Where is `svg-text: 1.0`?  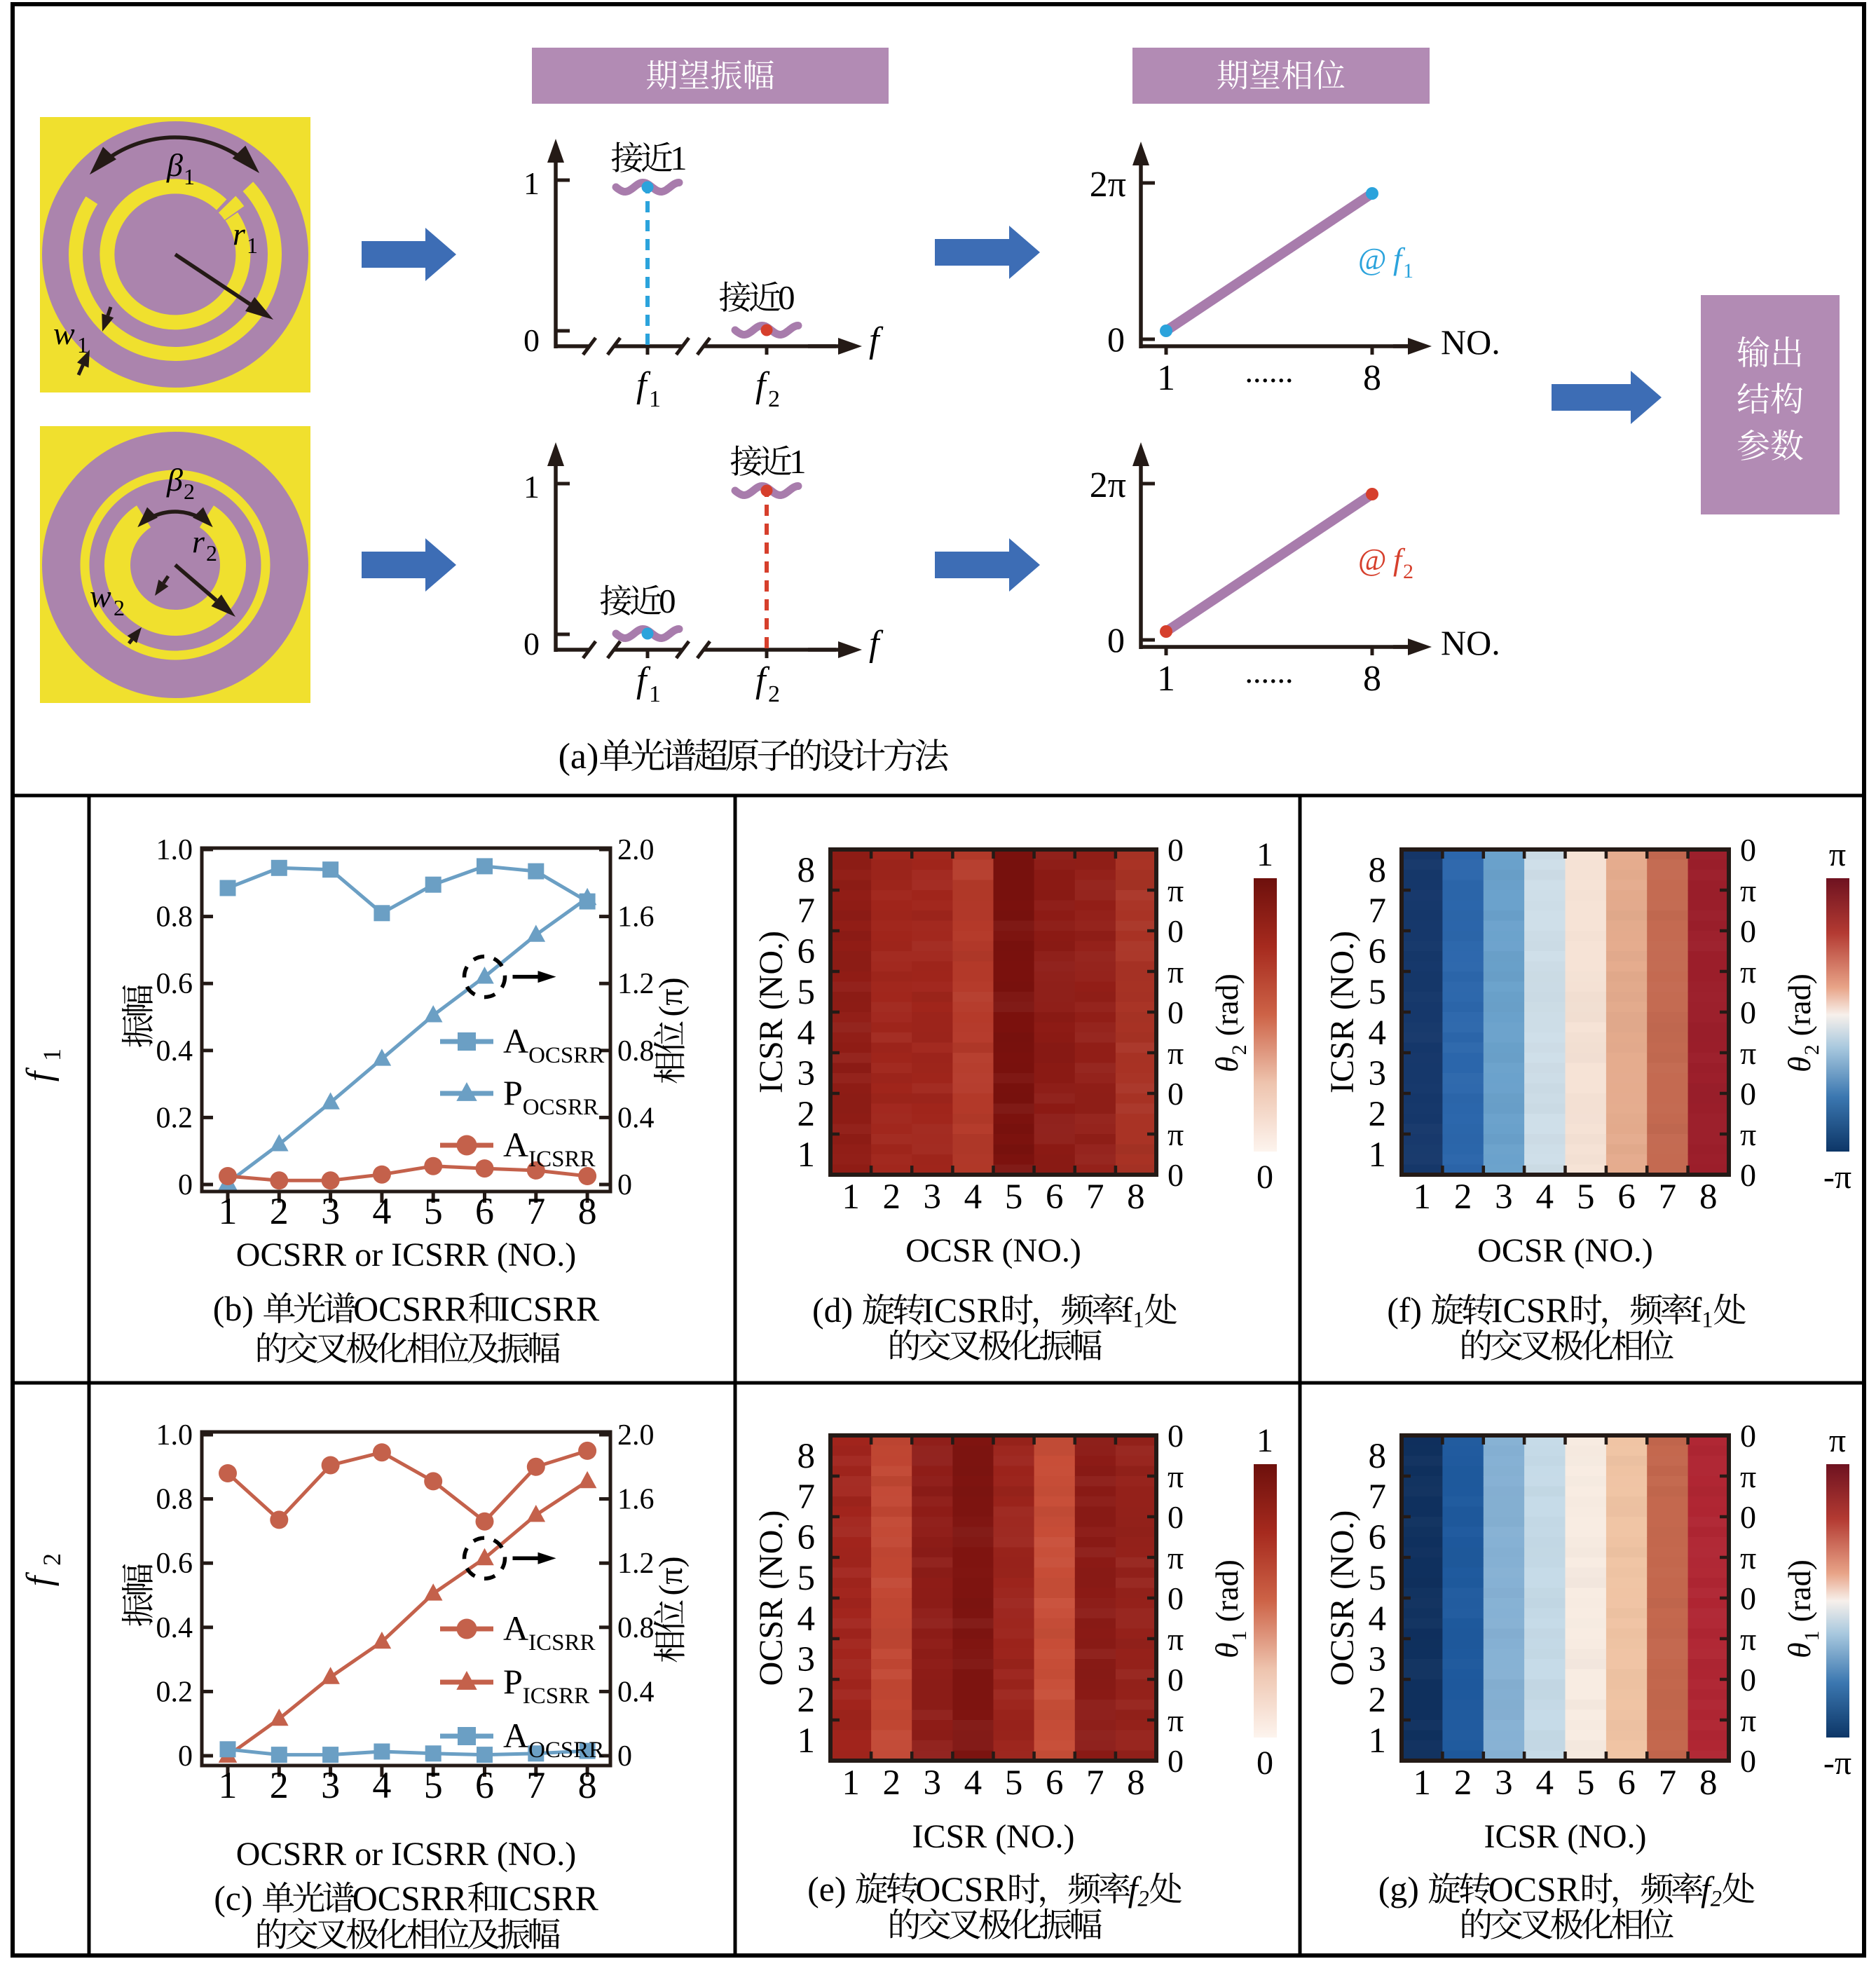
svg-text: 1.0 is located at coordinates (174, 850).